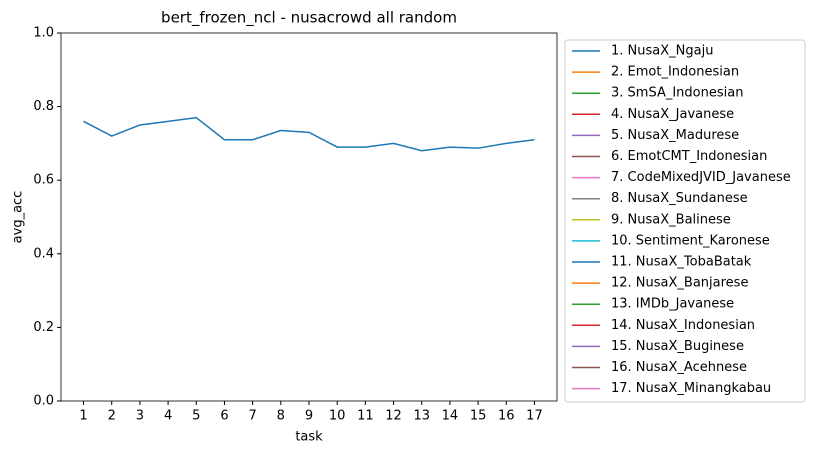 This screenshot has width=816, height=455. Describe the element at coordinates (671, 219) in the screenshot. I see `legend-label: 9. NusaX_Balinese` at that location.